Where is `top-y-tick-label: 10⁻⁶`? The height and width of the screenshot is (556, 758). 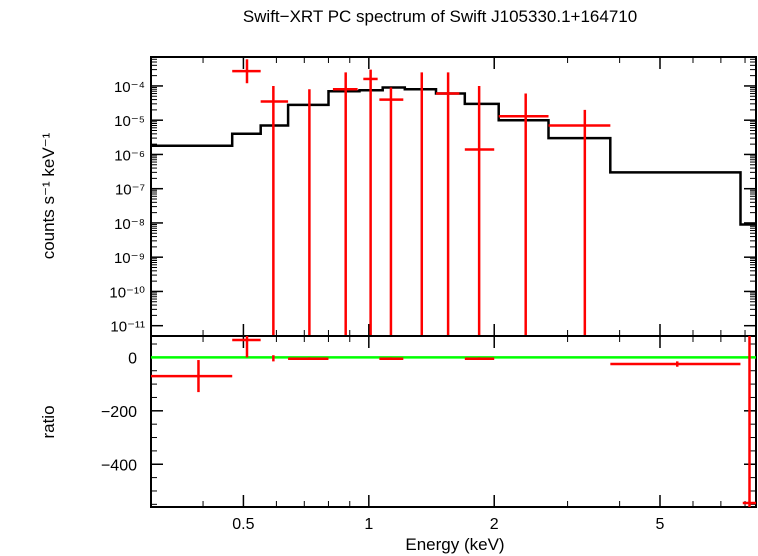
top-y-tick-label: 10⁻⁶ is located at coordinates (129, 155).